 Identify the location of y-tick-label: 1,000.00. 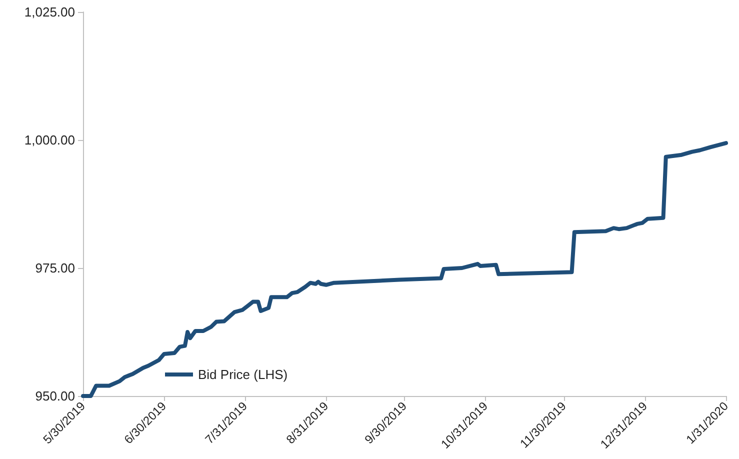
(49, 140).